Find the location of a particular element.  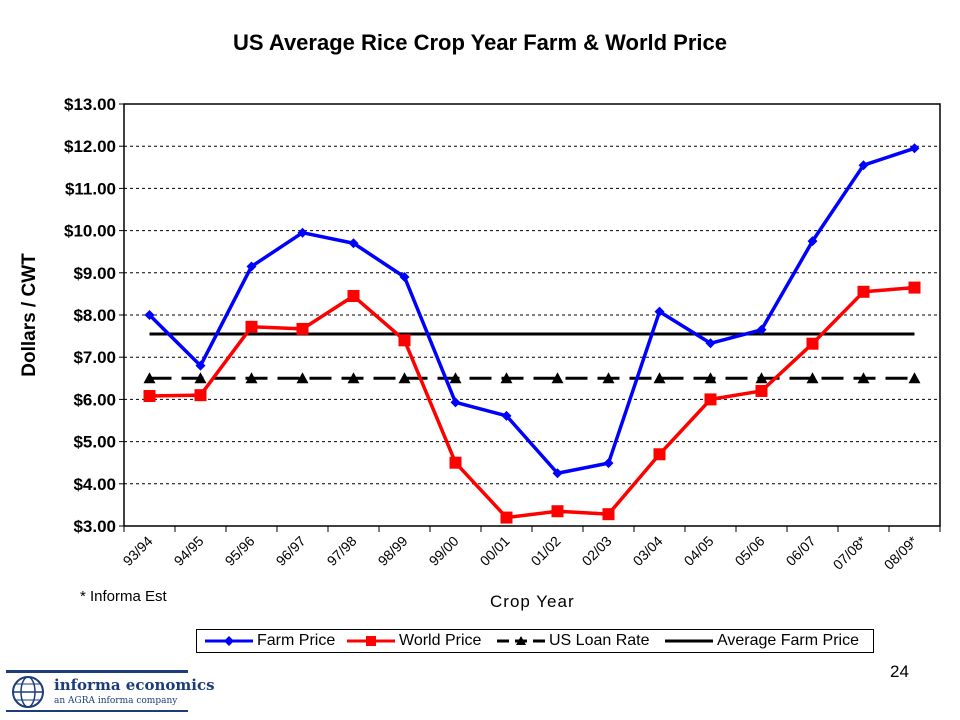

x-tick-label: 03/04 is located at coordinates (648, 551).